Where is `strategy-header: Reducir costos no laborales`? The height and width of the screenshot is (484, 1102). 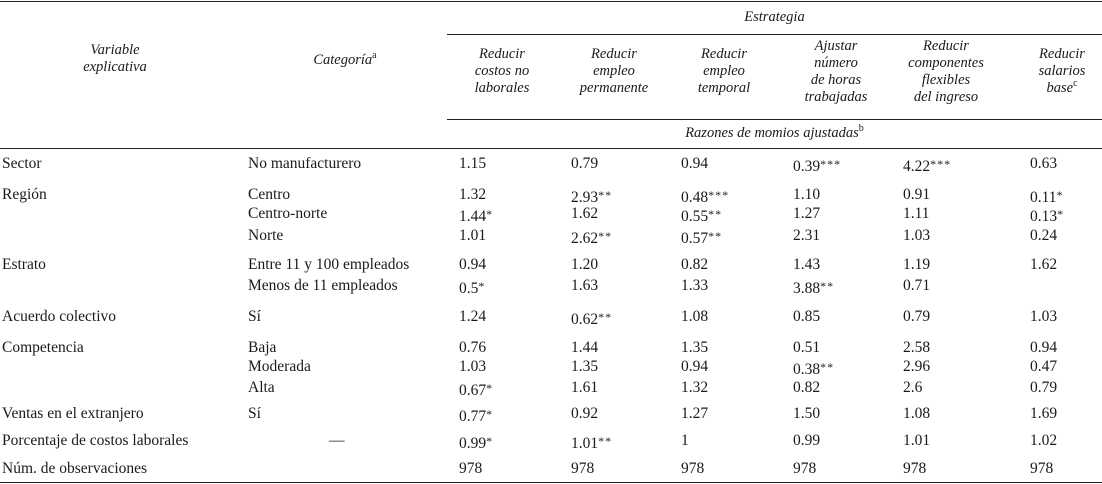 strategy-header: Reducir costos no laborales is located at coordinates (502, 71).